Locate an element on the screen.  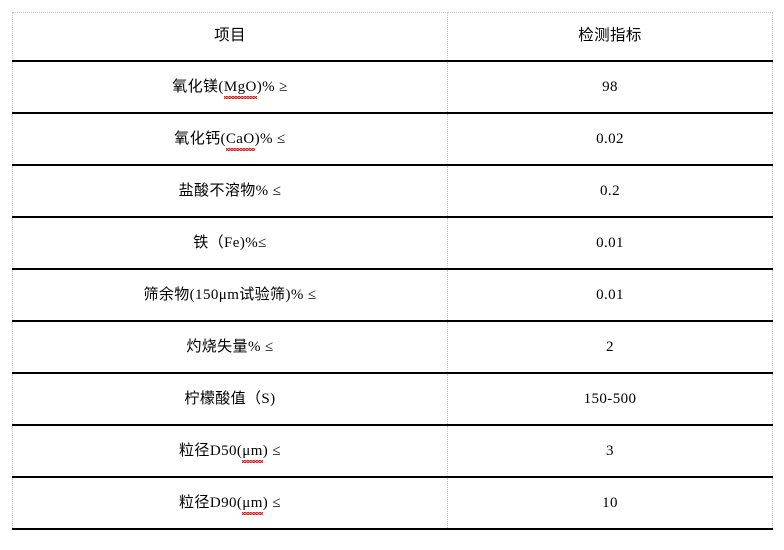
cell-value: 2 is located at coordinates (610, 347).